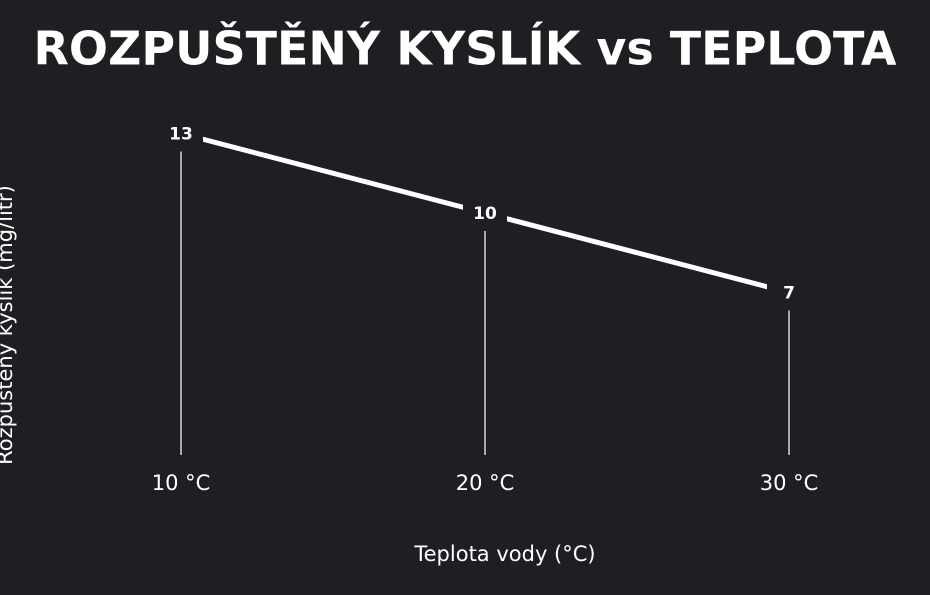 Image resolution: width=930 pixels, height=595 pixels. Describe the element at coordinates (465, 48) in the screenshot. I see `chart-title: ROZPUŠTĚNÝ KYSLÍK vs TEPLOTA` at that location.